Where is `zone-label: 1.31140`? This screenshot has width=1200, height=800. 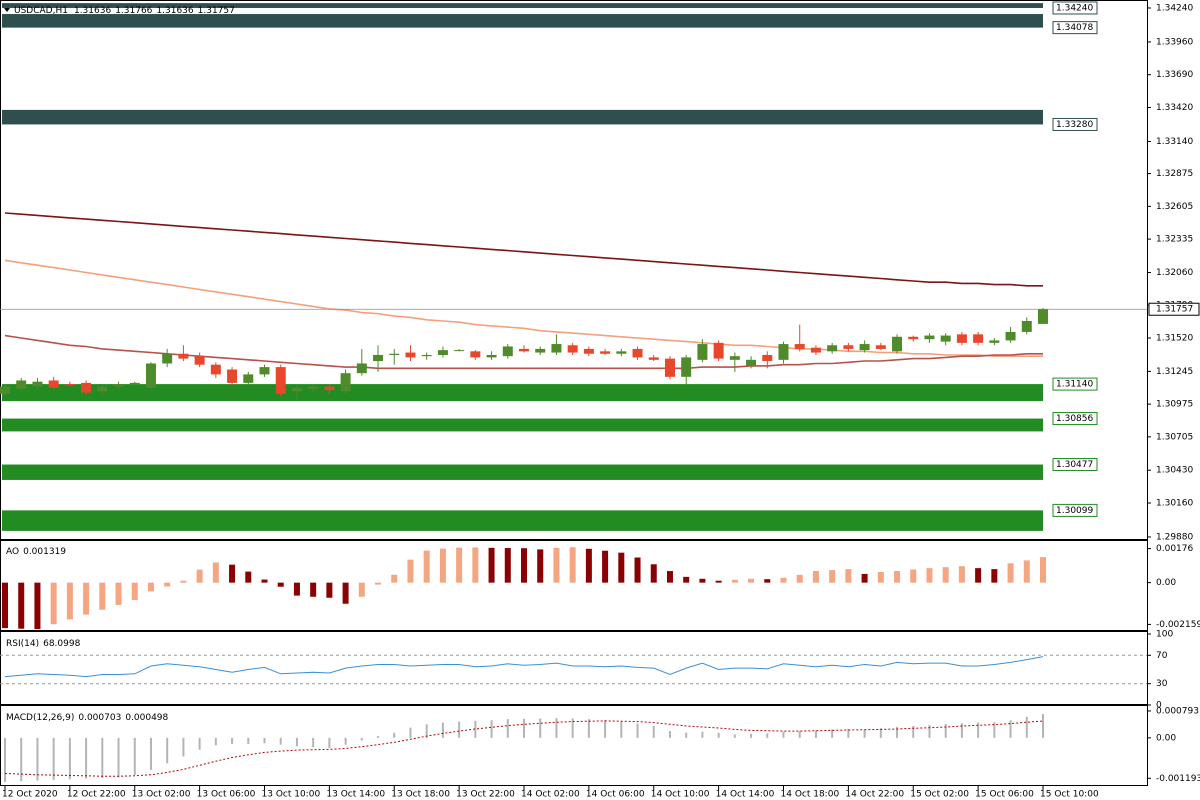 zone-label: 1.31140 is located at coordinates (1074, 385).